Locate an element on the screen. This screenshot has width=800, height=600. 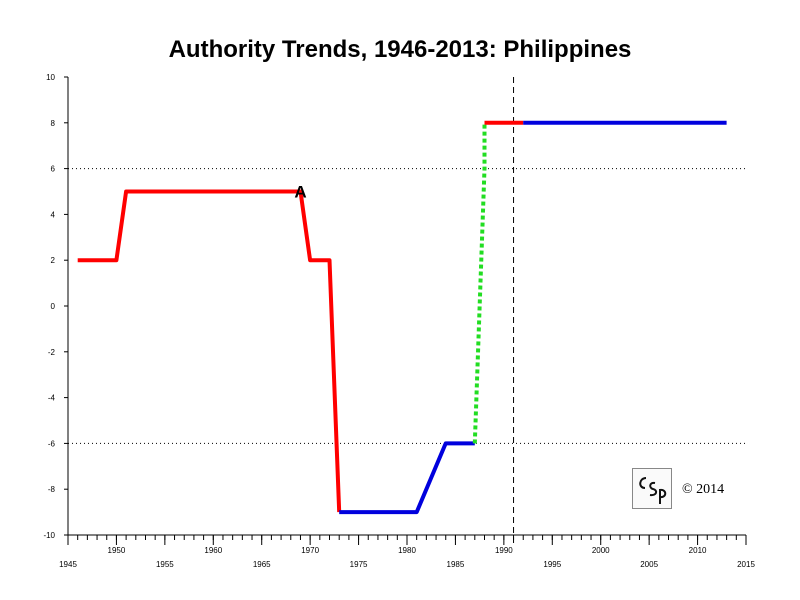
y-tick-label: -2 is located at coordinates (52, 352).